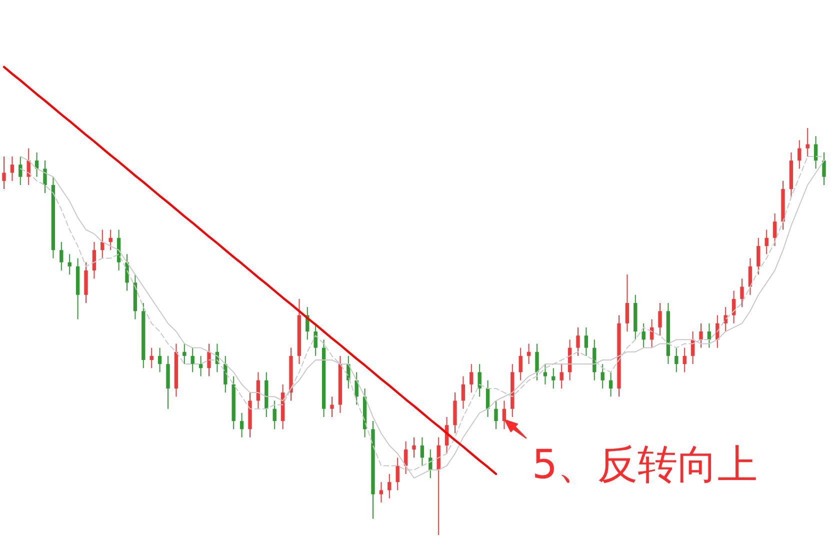 This screenshot has width=831, height=547. What do you see at coordinates (645, 465) in the screenshot?
I see `annotation: 5、反转向上` at bounding box center [645, 465].